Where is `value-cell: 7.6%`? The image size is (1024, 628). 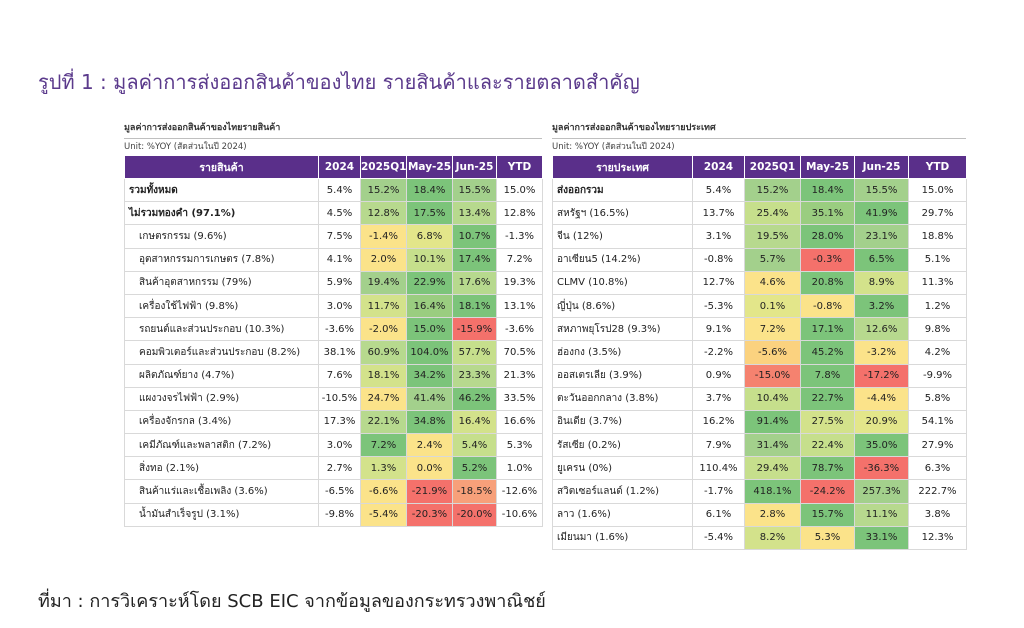 value-cell: 7.6% is located at coordinates (339, 375).